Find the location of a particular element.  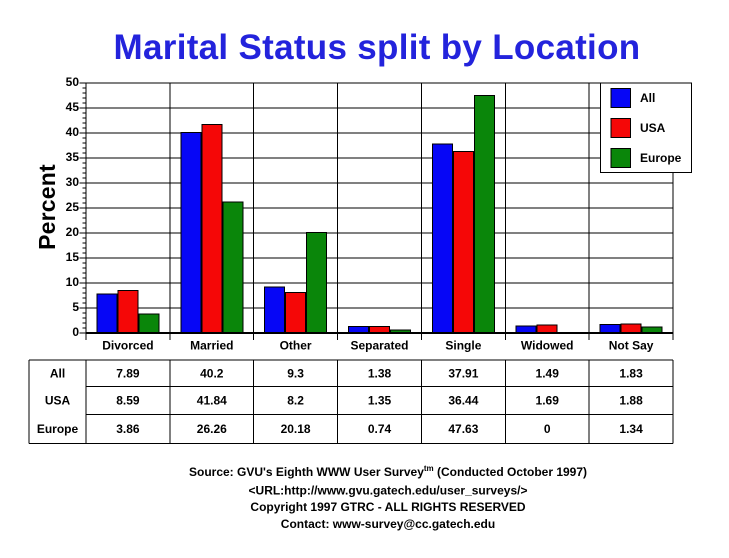

svg-text: 40 is located at coordinates (73, 132).